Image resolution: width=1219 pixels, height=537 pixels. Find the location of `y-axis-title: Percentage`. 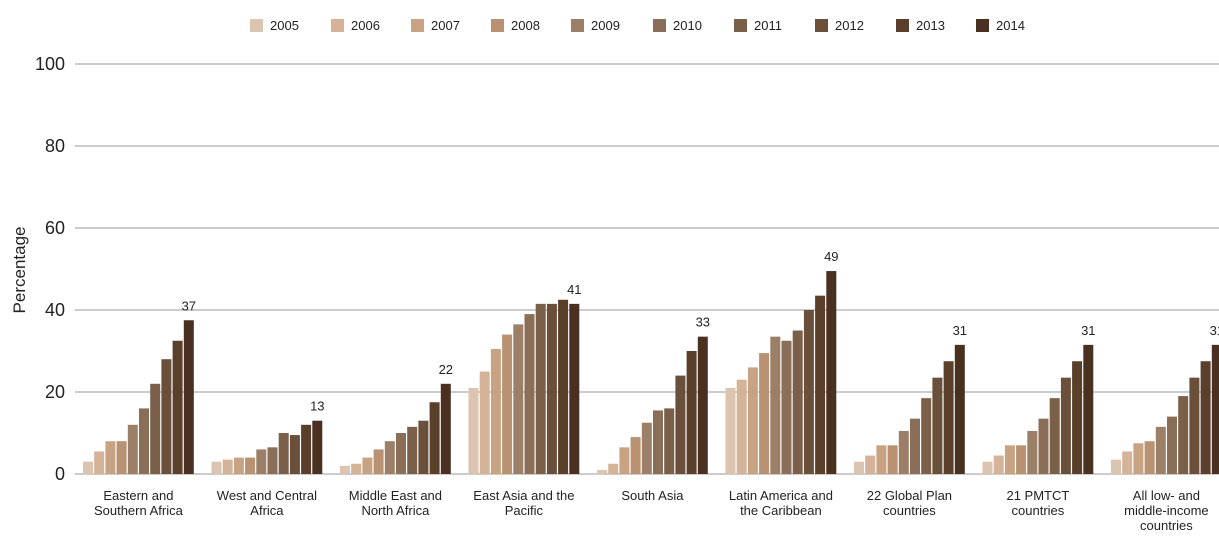

y-axis-title: Percentage is located at coordinates (19, 270).